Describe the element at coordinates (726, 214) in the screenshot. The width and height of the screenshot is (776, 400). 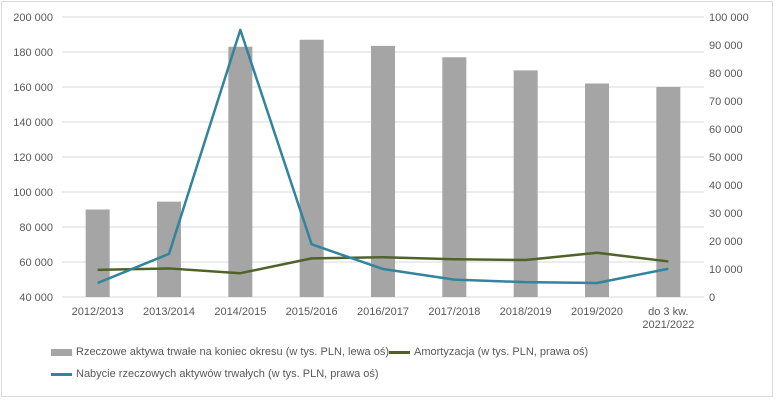
I see `right-tick-label: 30 000` at that location.